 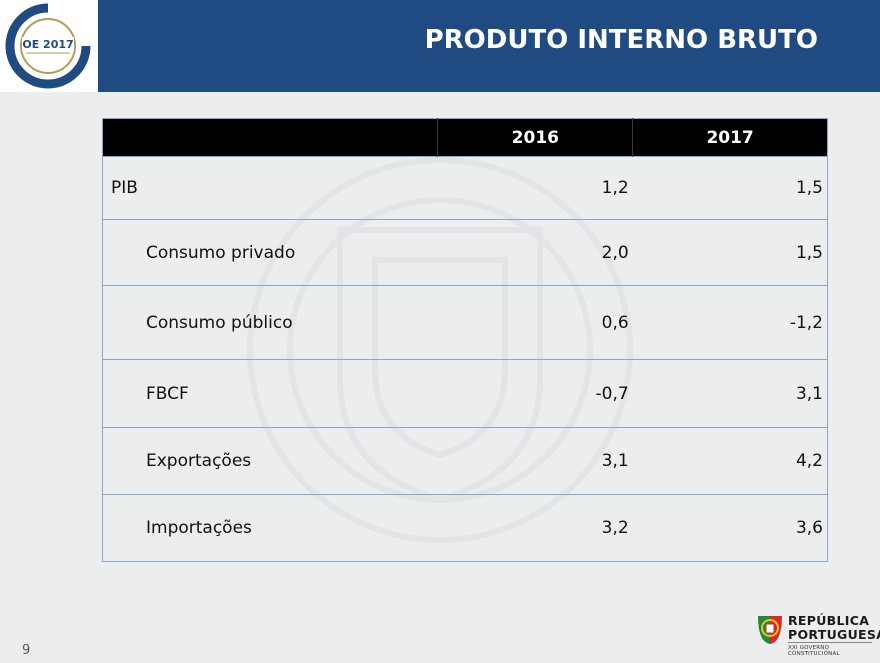 What do you see at coordinates (615, 322) in the screenshot?
I see `row-value-2016: 0,6` at bounding box center [615, 322].